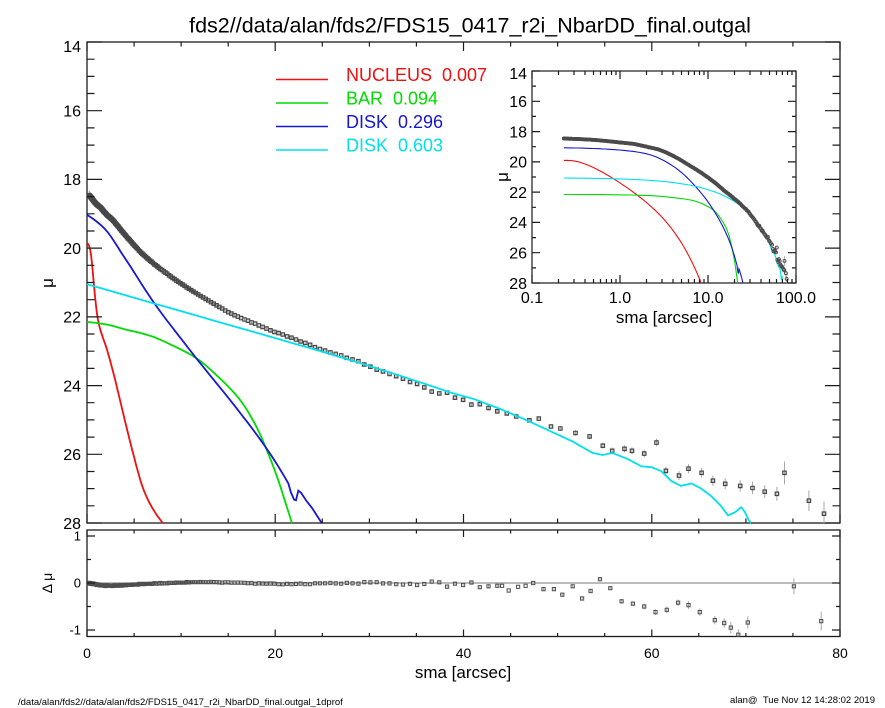 The width and height of the screenshot is (885, 708). Describe the element at coordinates (802, 700) in the screenshot. I see `svg-text:alan@ Tue Nov 12 14:28:02 201: alan@ Tue Nov 12 14:28:02 2019` at that location.